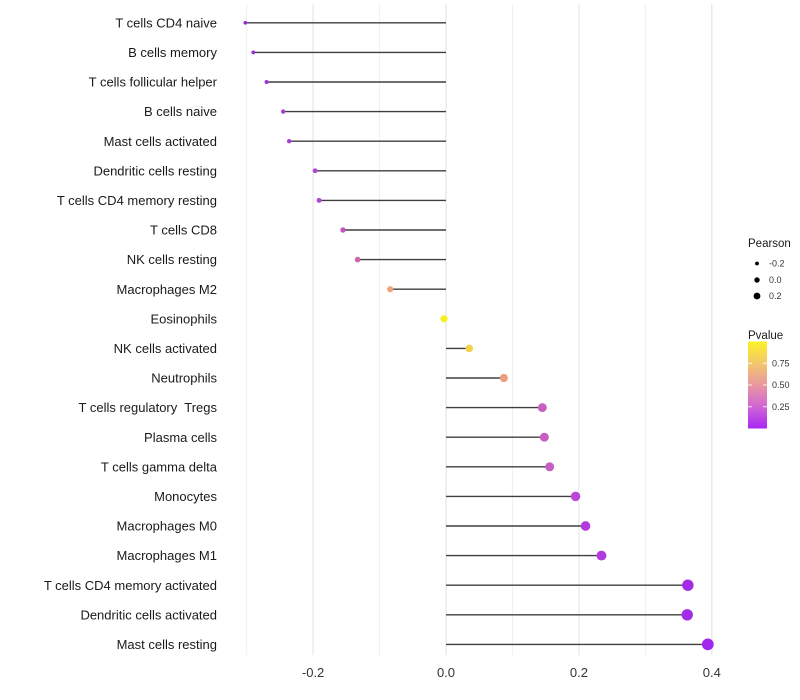 The image size is (800, 700). What do you see at coordinates (299, 318) in the screenshot?
I see `lollipop-row: Eosinophils` at bounding box center [299, 318].